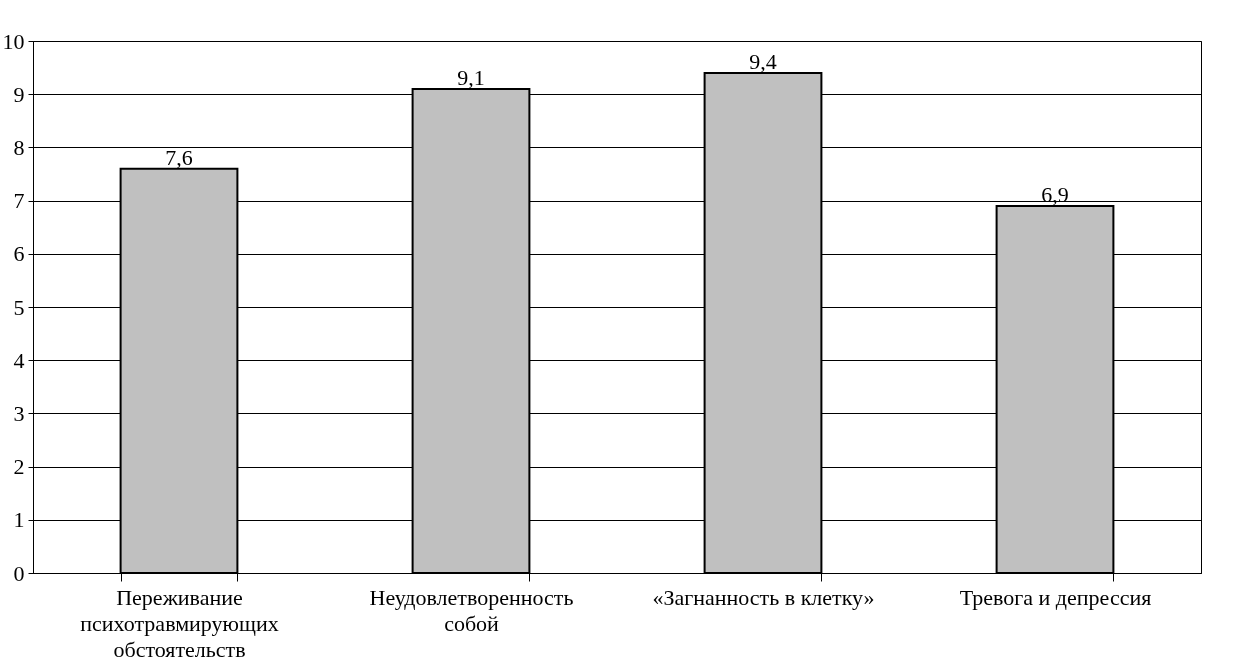  Describe the element at coordinates (19, 254) in the screenshot. I see `y-tick-label: 6` at that location.